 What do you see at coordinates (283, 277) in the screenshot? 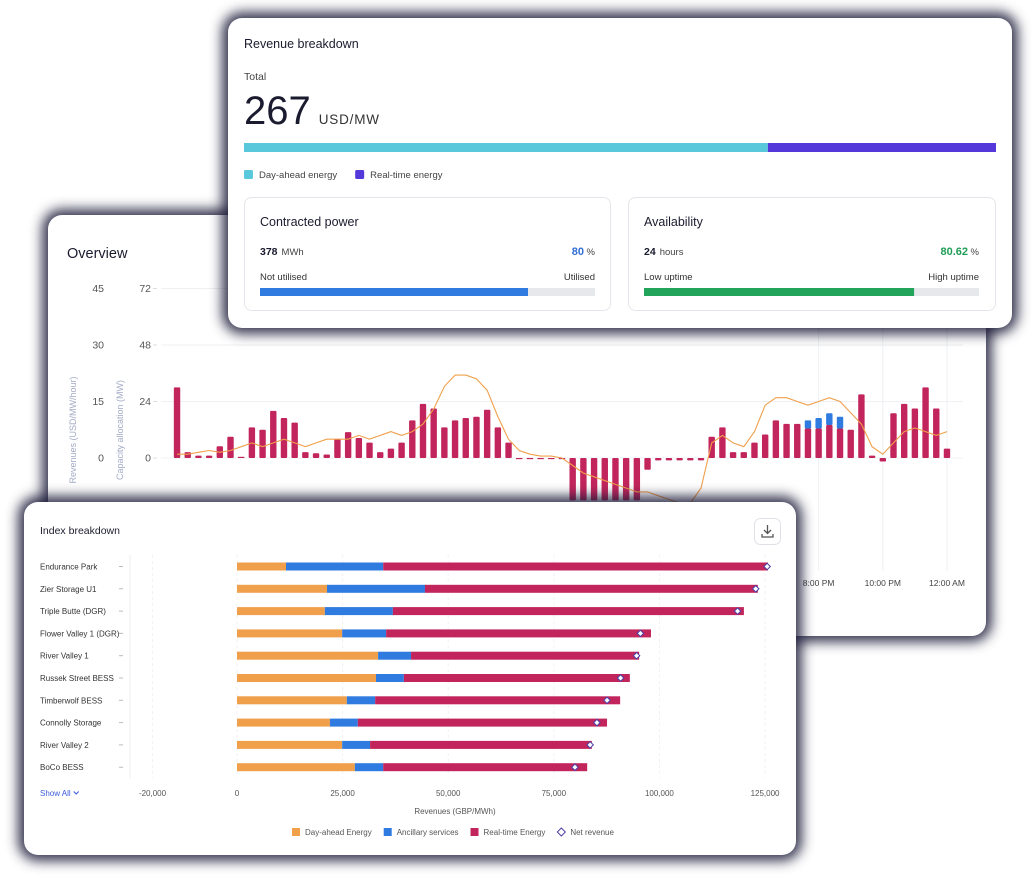
I see `card-low-label: Not utilised` at bounding box center [283, 277].